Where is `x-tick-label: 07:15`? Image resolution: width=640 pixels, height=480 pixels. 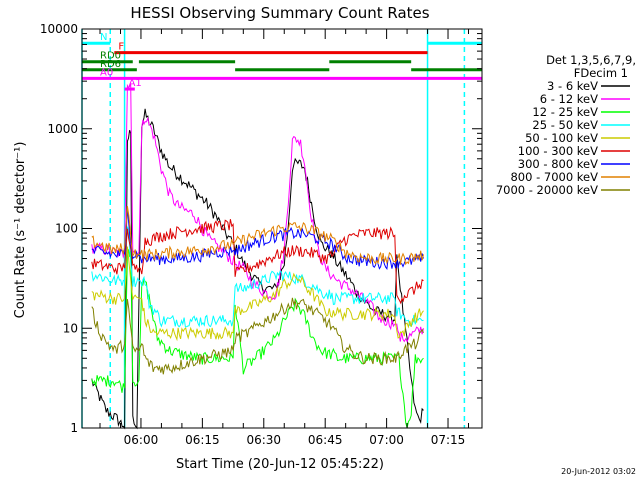 x-tick-label: 07:15 is located at coordinates (448, 440).